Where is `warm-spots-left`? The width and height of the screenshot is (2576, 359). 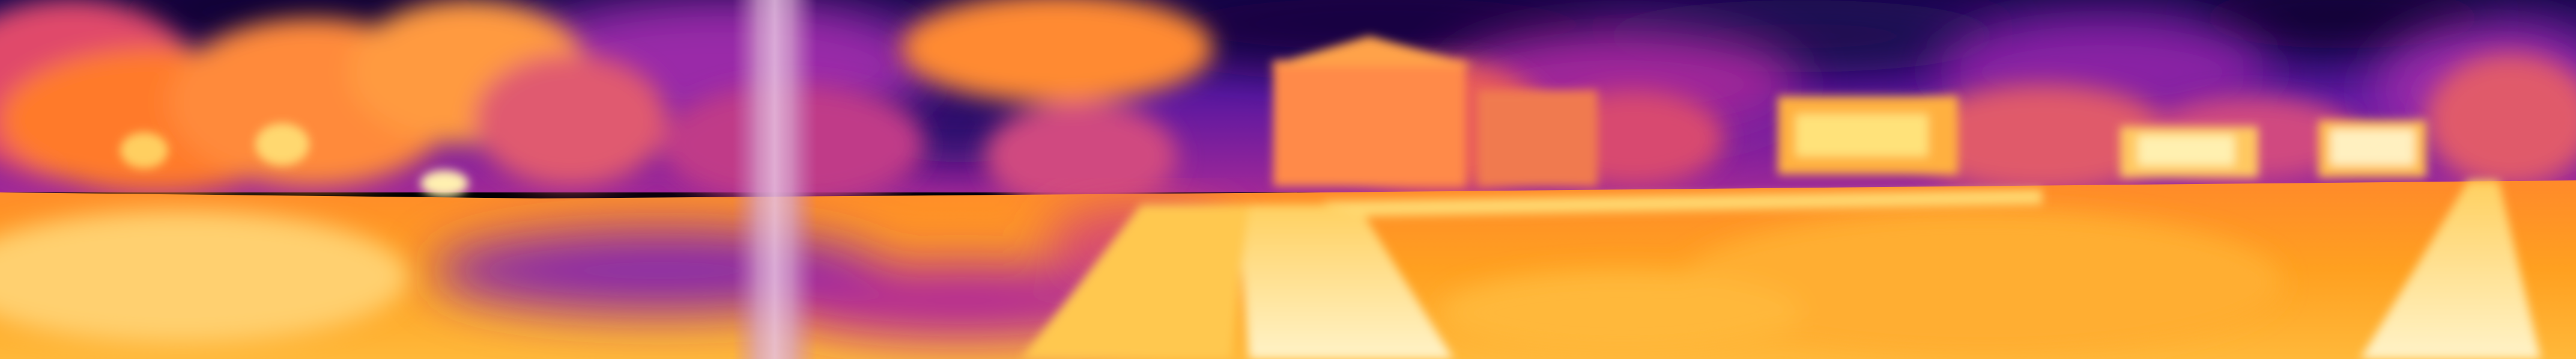
warm-spots-left is located at coordinates (294, 160).